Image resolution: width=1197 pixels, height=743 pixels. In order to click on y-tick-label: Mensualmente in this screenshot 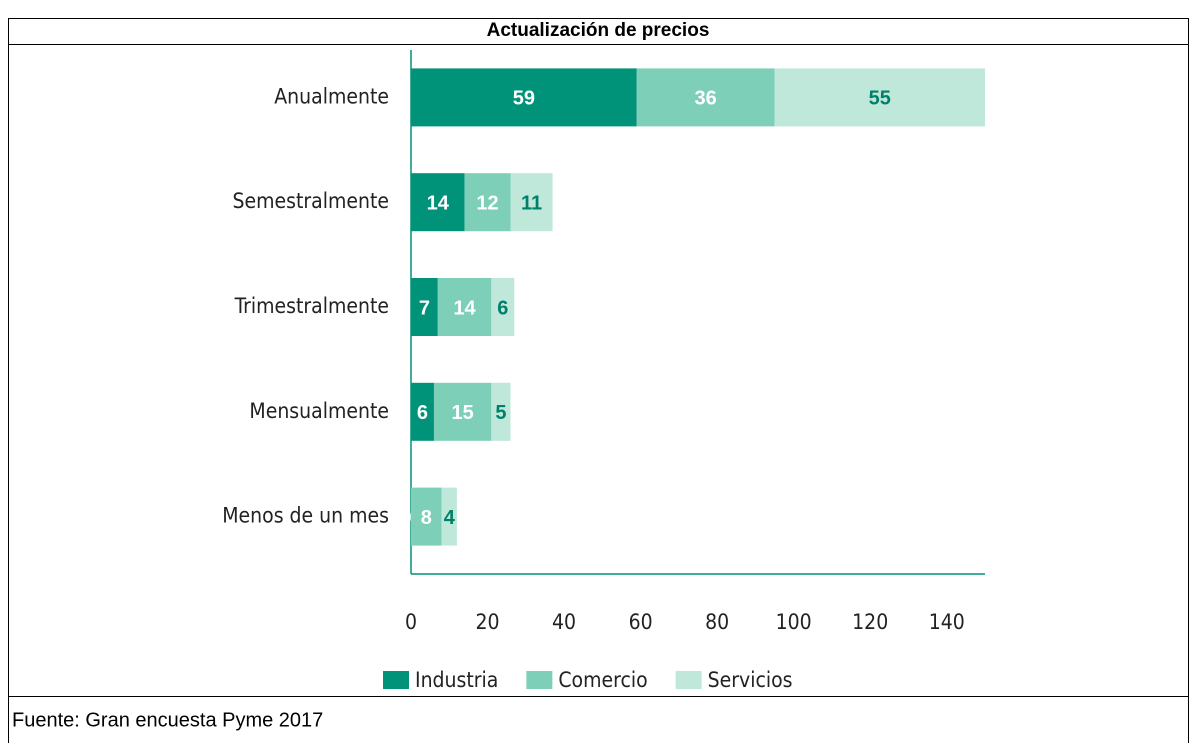, I will do `click(319, 411)`.